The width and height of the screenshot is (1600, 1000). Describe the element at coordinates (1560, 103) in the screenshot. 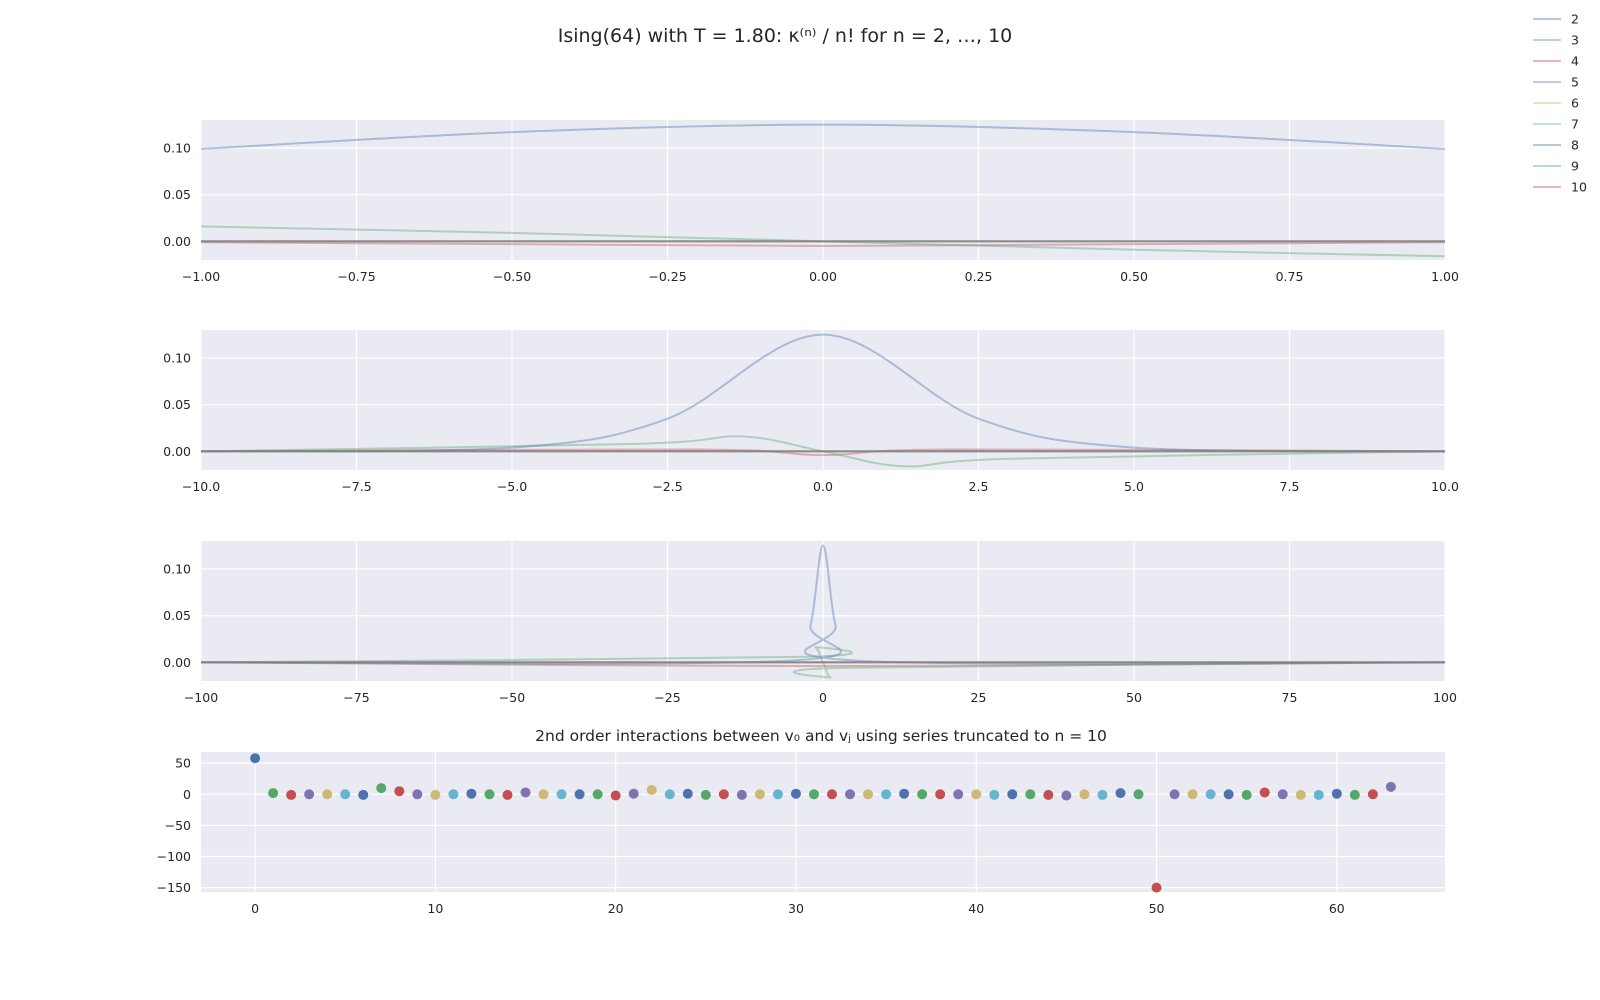

I see `legend: 2 3 4 5 6 7 8 9 10` at that location.